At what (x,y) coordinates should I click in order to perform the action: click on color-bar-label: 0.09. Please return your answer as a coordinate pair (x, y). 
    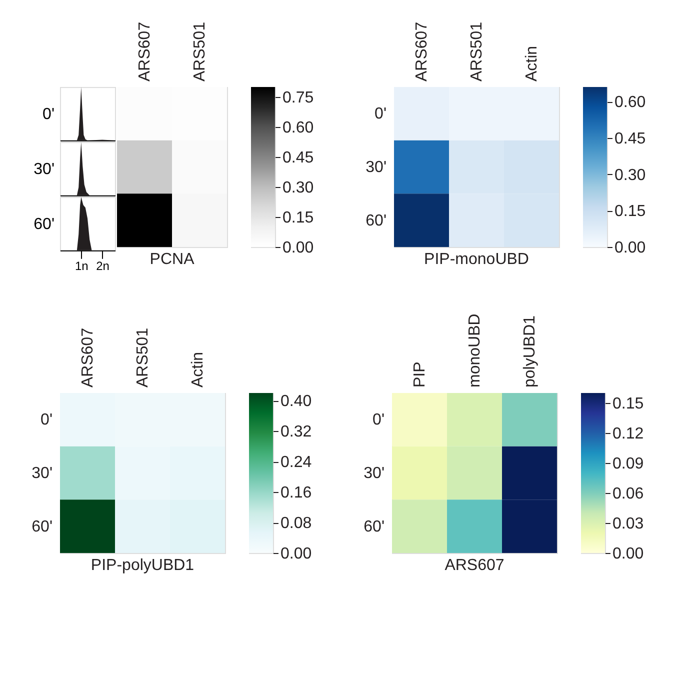
    Looking at the image, I should click on (628, 464).